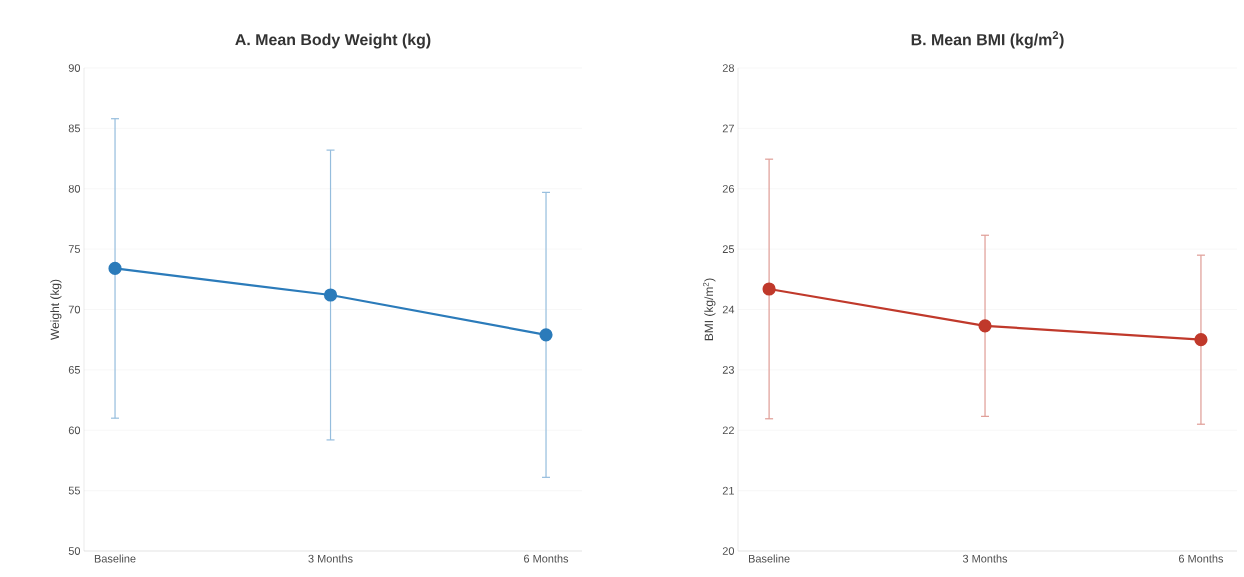  Describe the element at coordinates (74, 309) in the screenshot. I see `y-tick-label: 70` at that location.